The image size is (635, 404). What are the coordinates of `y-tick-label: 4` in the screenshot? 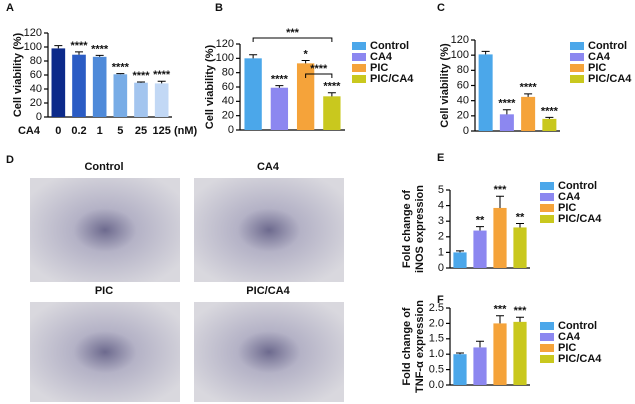 It's located at (441, 206).